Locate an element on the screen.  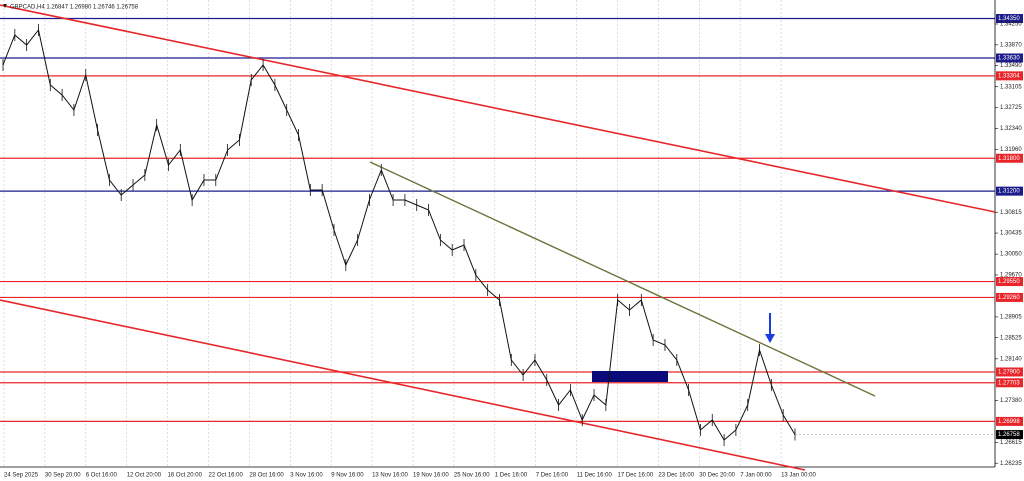
date-label: 9 Nov 16:00 is located at coordinates (347, 476).